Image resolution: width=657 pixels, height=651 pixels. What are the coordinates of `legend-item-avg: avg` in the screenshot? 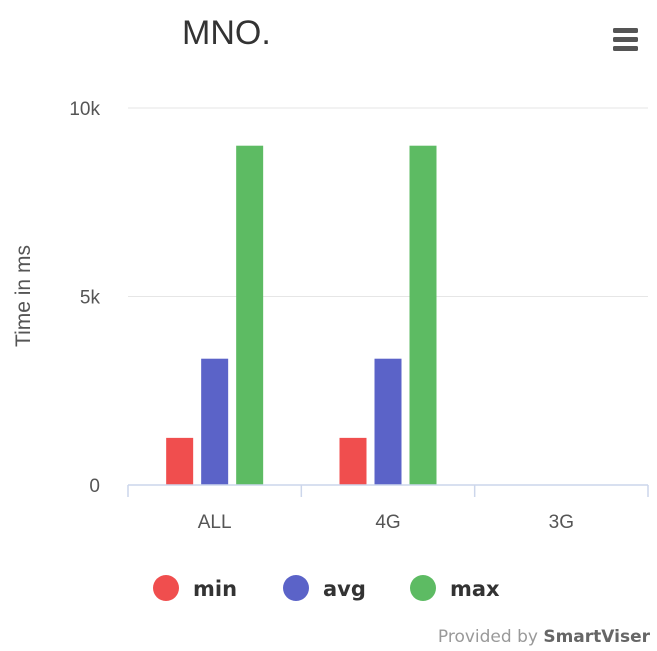 It's located at (324, 588).